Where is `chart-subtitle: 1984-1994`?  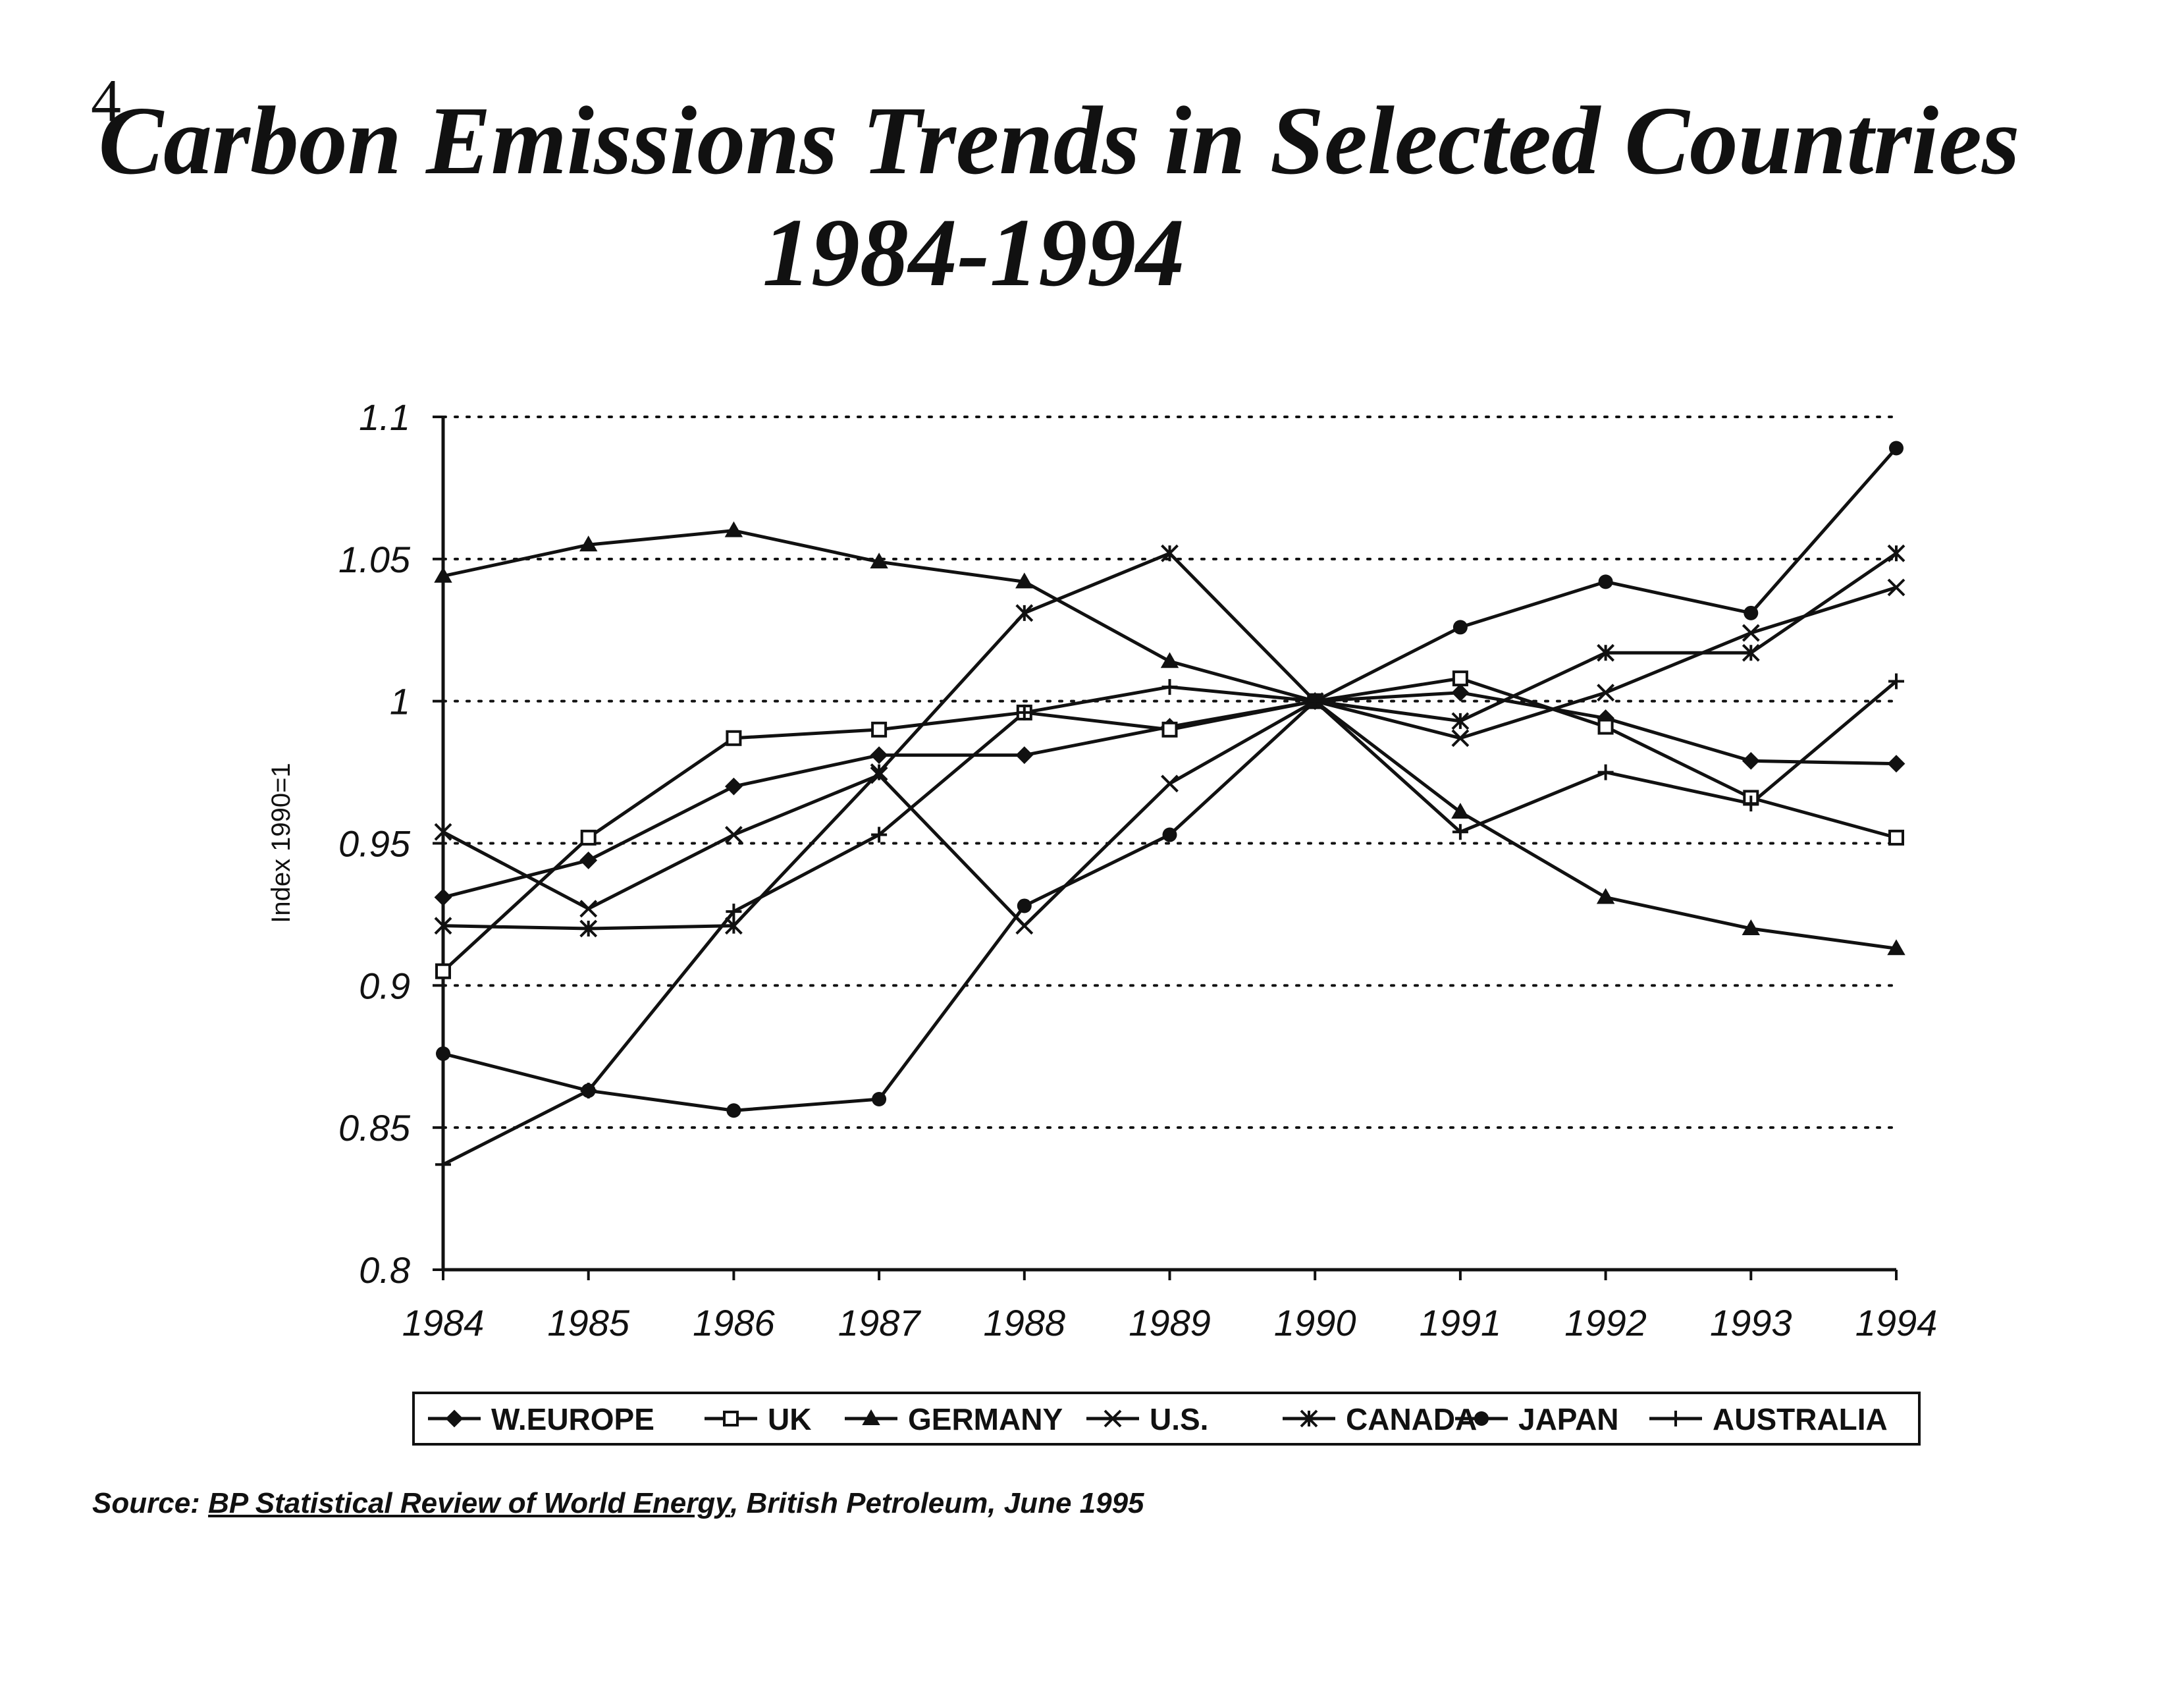 chart-subtitle: 1984-1994 is located at coordinates (973, 253).